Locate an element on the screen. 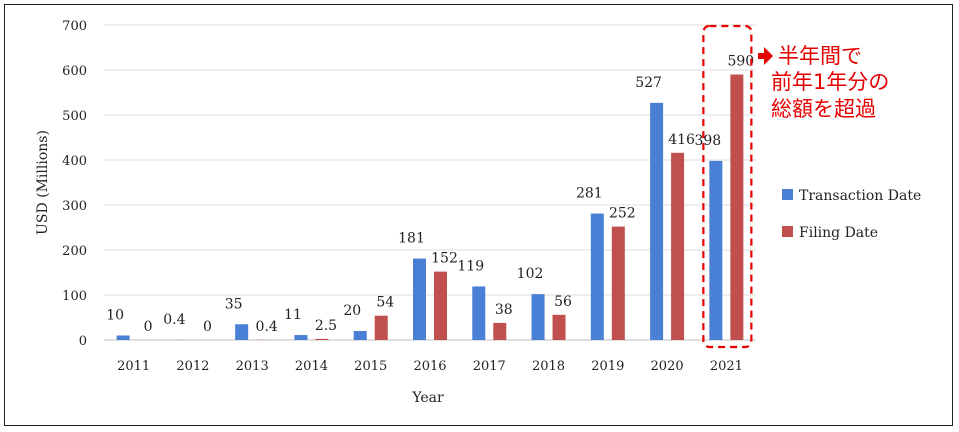 This screenshot has height=432, width=959. x-tick-label: 2018 is located at coordinates (548, 366).